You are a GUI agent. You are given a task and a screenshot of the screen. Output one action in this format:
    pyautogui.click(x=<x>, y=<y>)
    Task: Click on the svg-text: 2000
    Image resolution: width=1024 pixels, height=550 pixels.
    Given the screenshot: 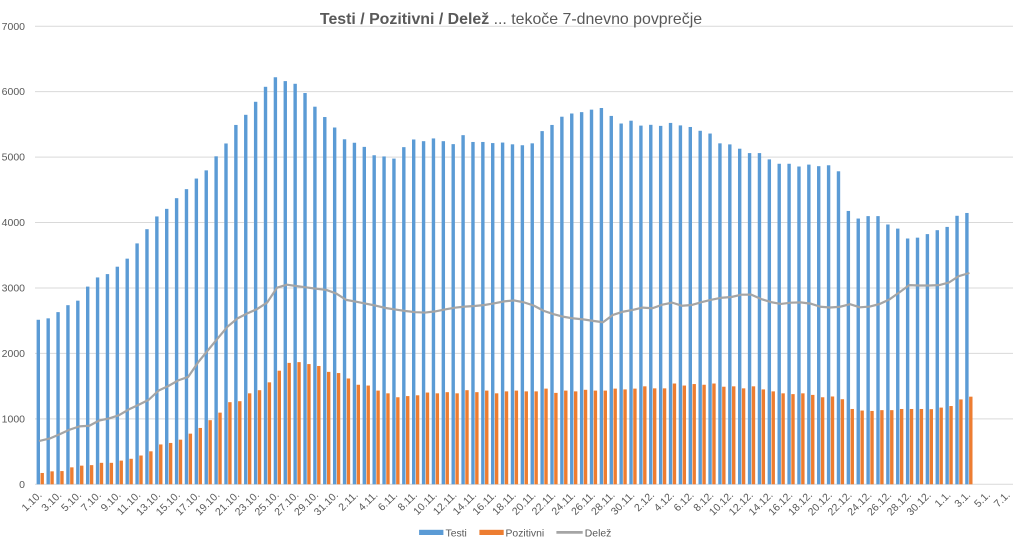 What is the action you would take?
    pyautogui.click(x=14, y=354)
    